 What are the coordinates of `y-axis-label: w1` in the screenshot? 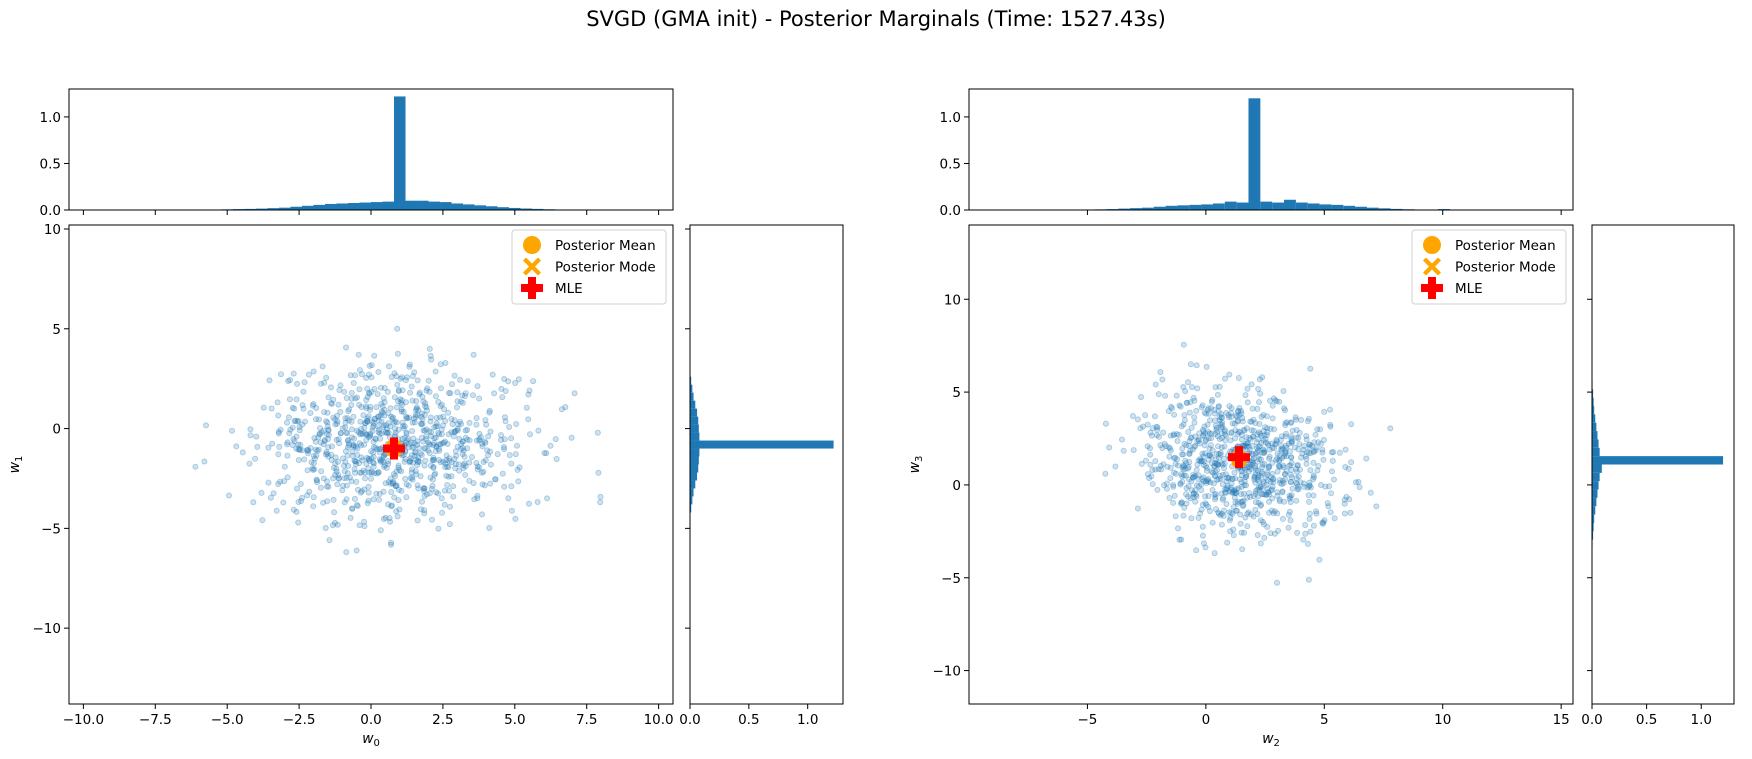 It's located at (16, 465).